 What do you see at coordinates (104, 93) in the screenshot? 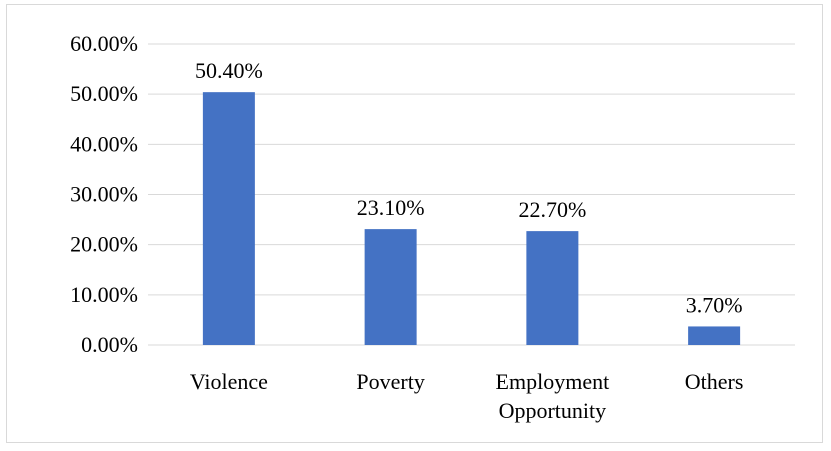
I see `y-tick-label: 50.00%` at bounding box center [104, 93].